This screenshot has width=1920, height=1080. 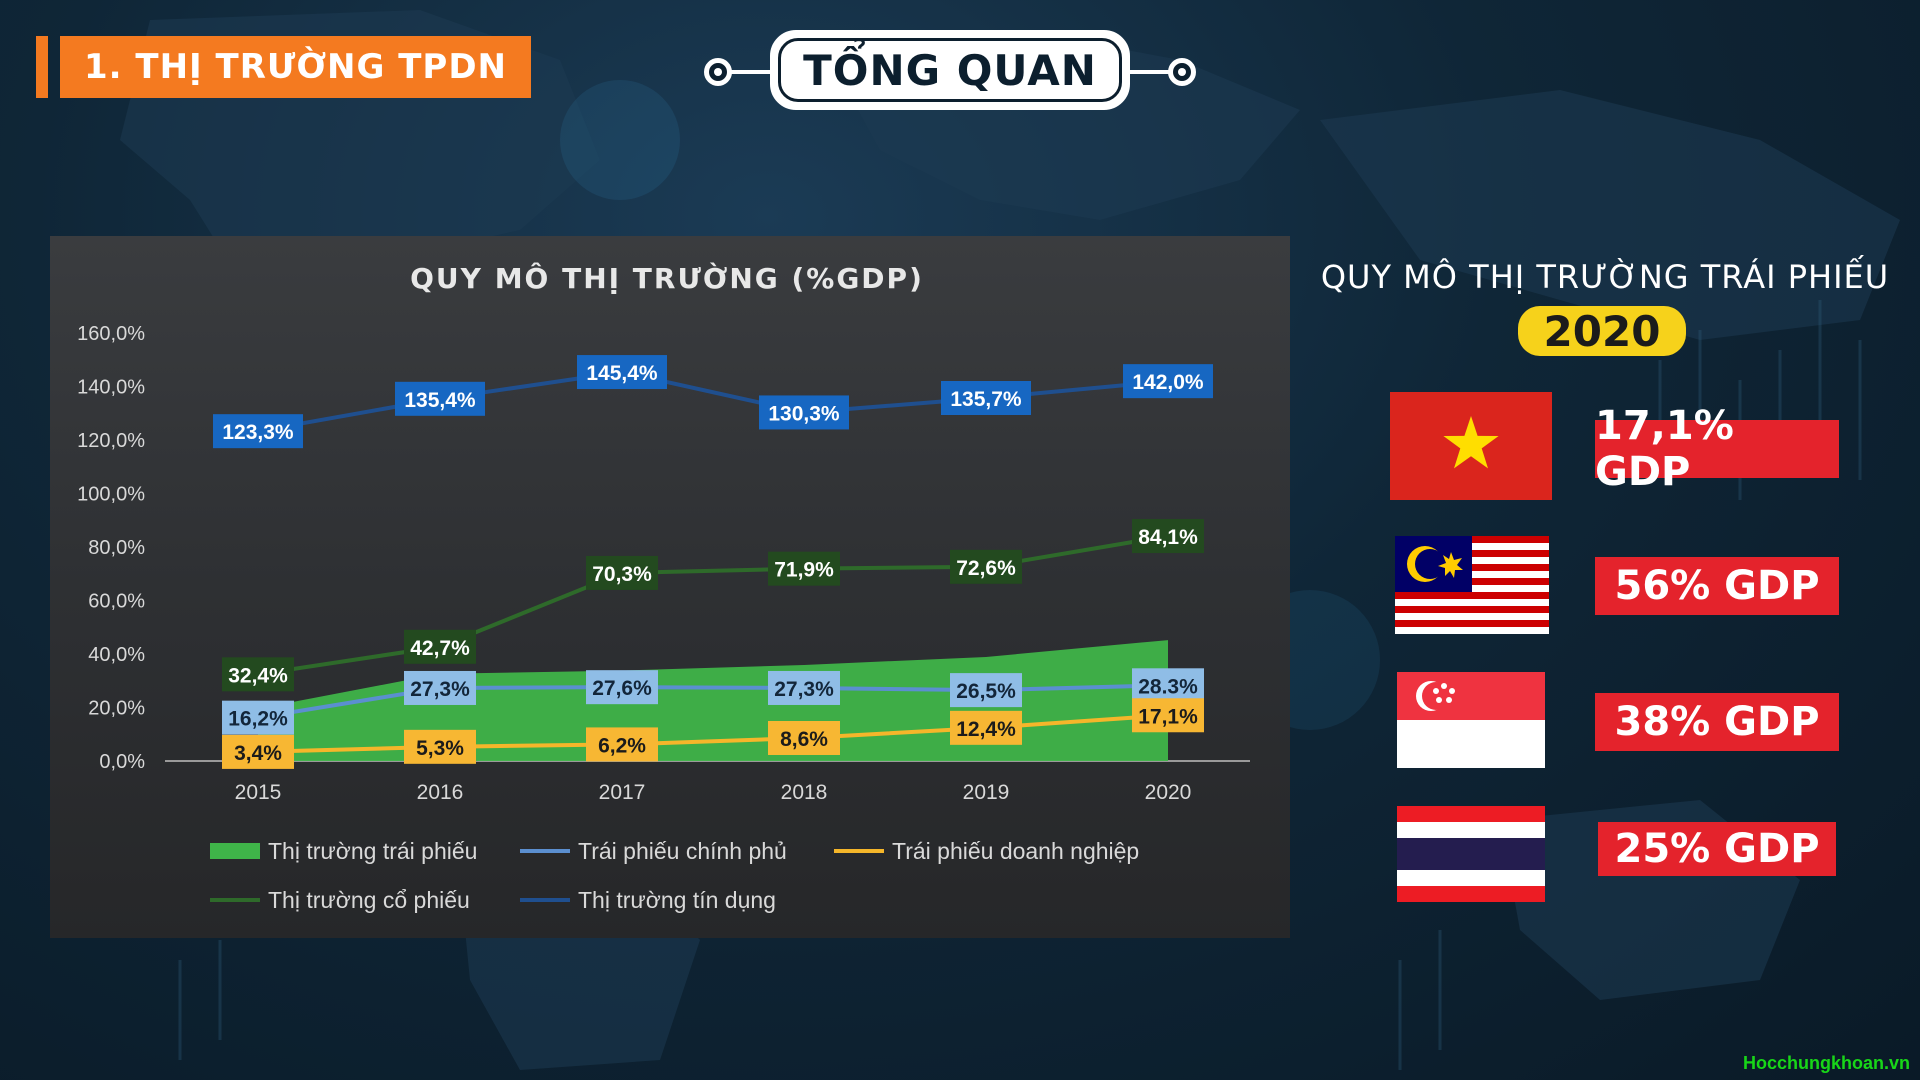 I want to click on data-label: 32,4%, so click(x=258, y=674).